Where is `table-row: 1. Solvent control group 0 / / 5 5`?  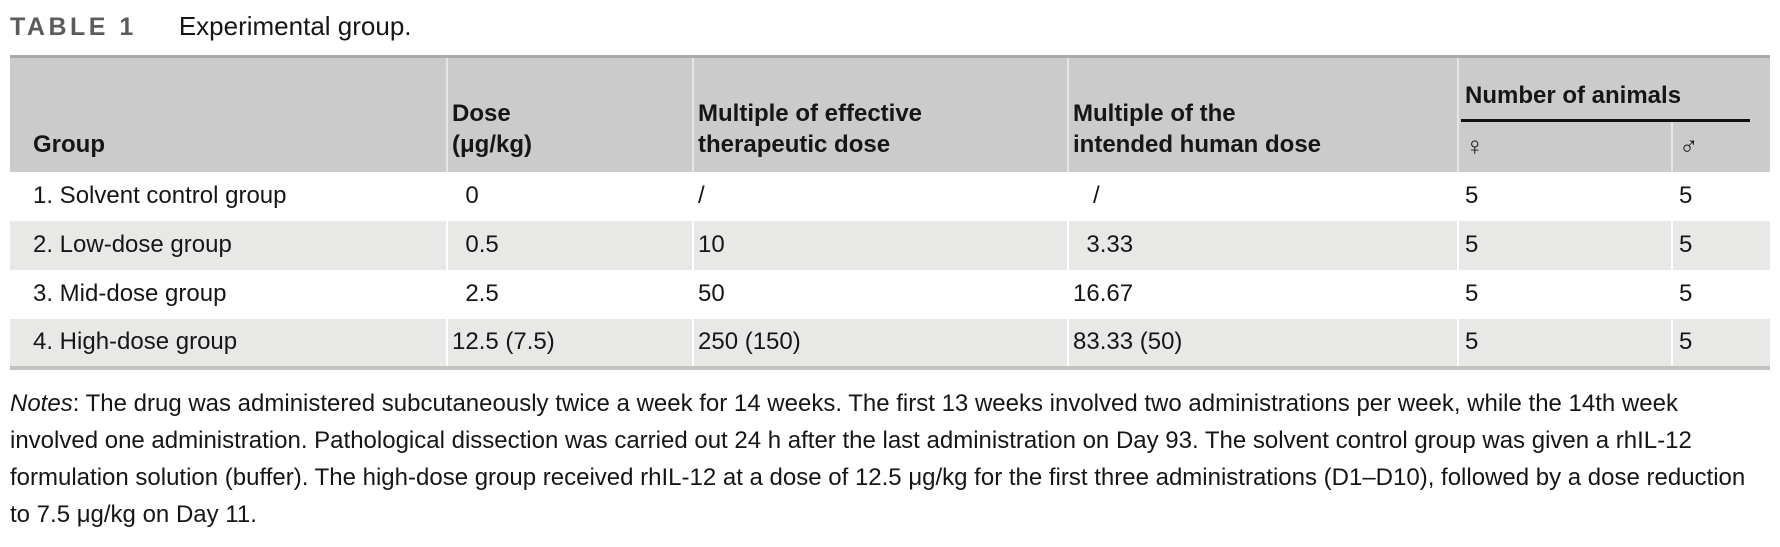
table-row: 1. Solvent control group 0 / / 5 5 is located at coordinates (890, 196).